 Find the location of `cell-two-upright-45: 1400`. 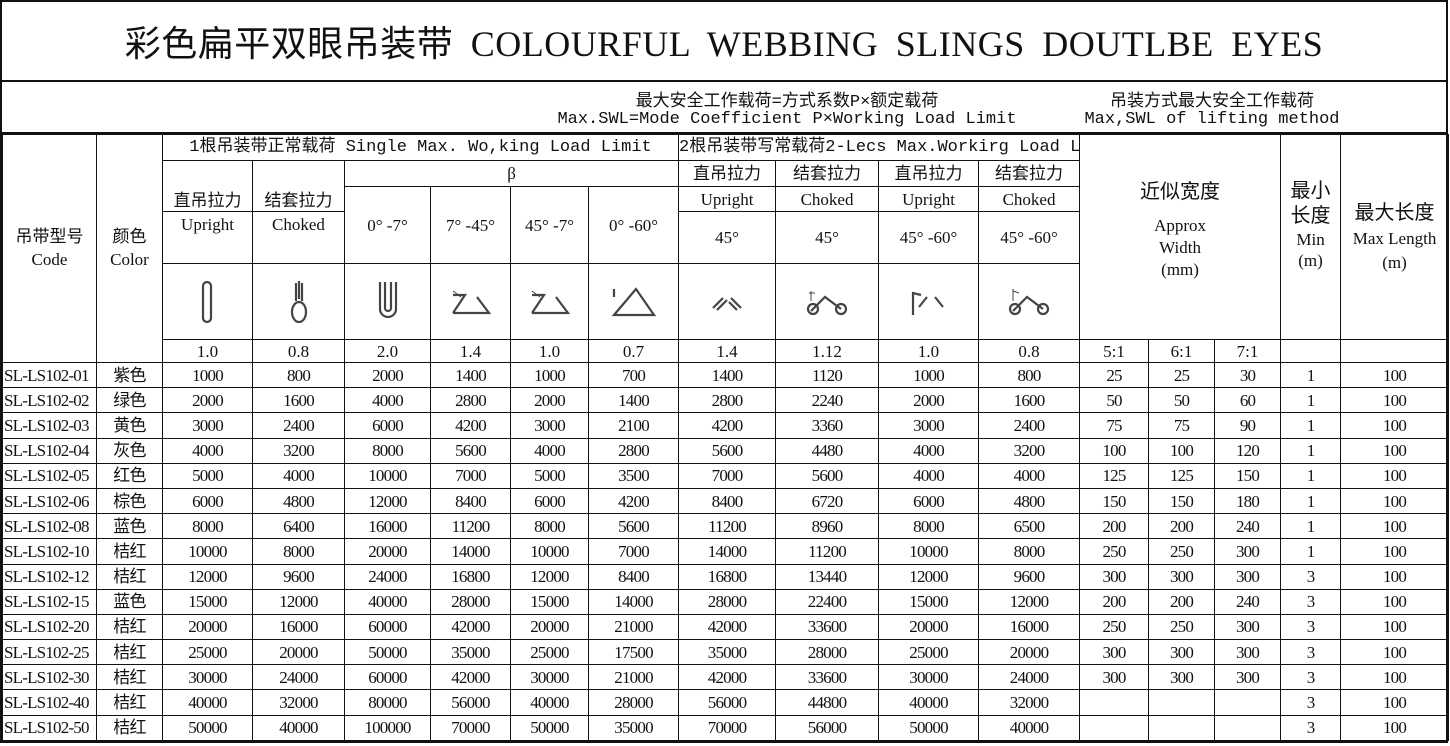

cell-two-upright-45: 1400 is located at coordinates (727, 375).